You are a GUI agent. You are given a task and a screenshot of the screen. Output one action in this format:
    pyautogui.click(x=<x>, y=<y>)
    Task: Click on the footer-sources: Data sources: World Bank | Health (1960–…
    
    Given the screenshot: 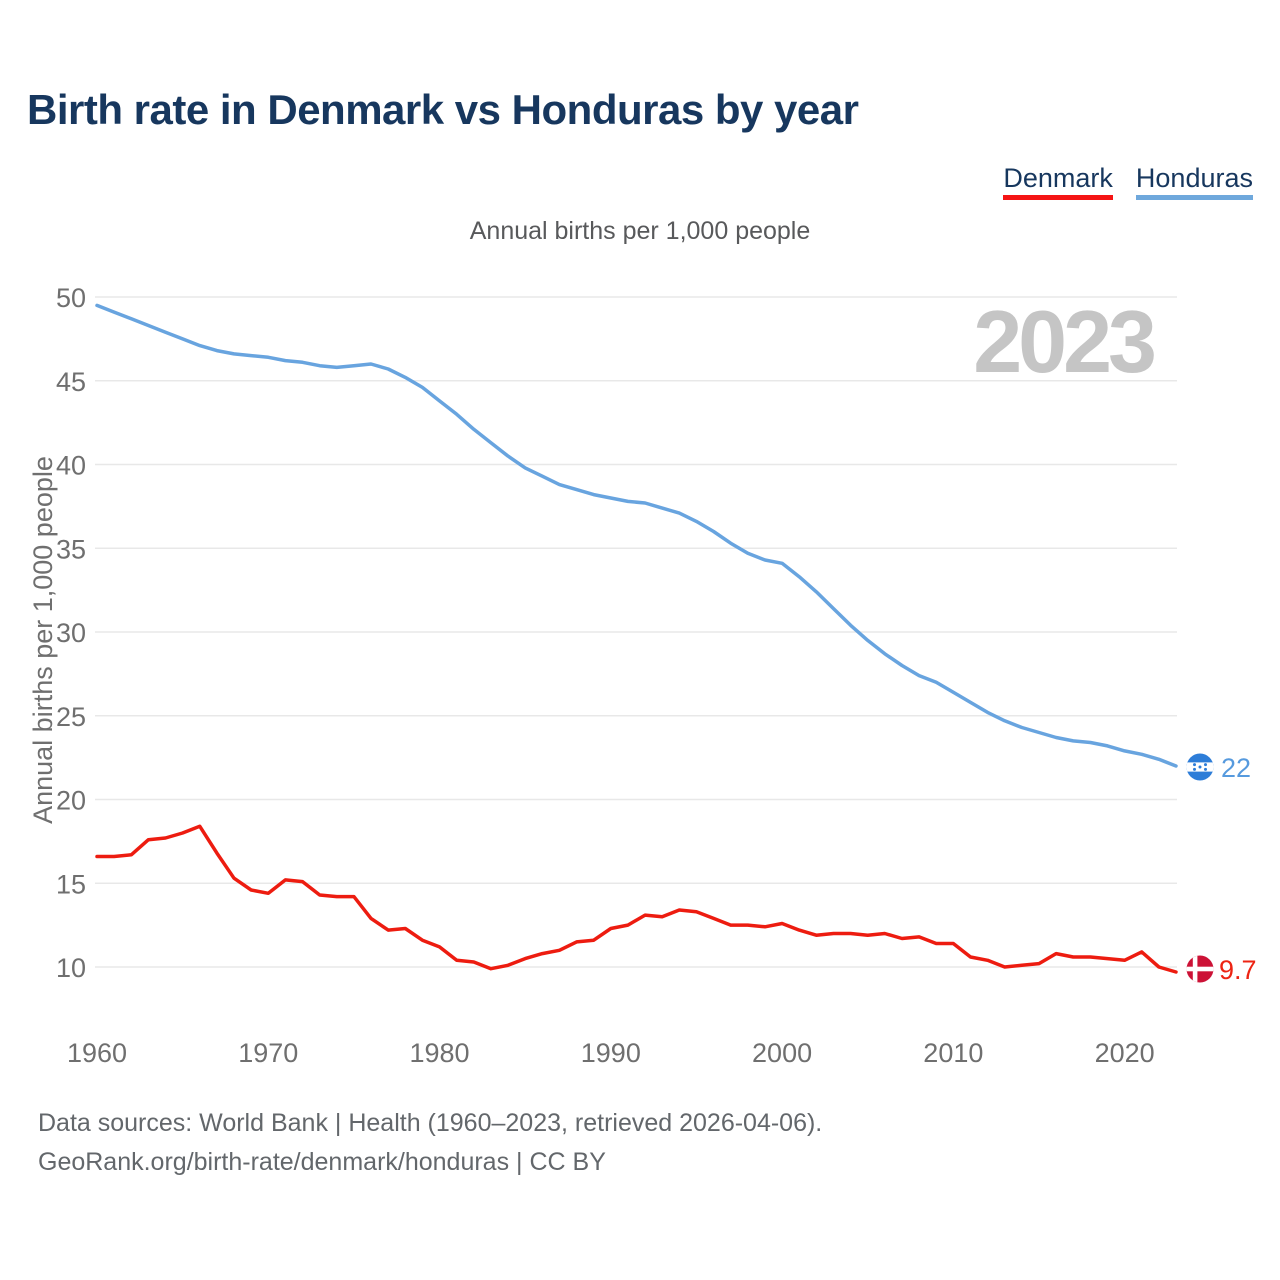 What is the action you would take?
    pyautogui.click(x=430, y=1123)
    